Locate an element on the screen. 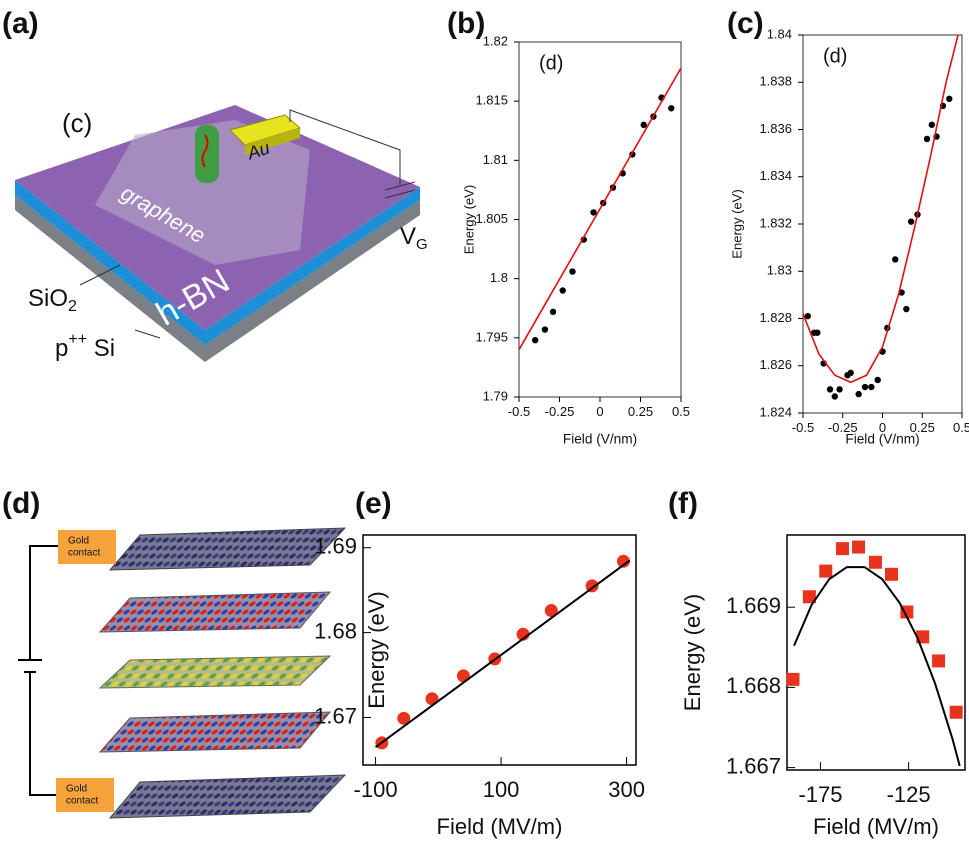 The image size is (969, 845). x-tick-label: 100 is located at coordinates (501, 789).